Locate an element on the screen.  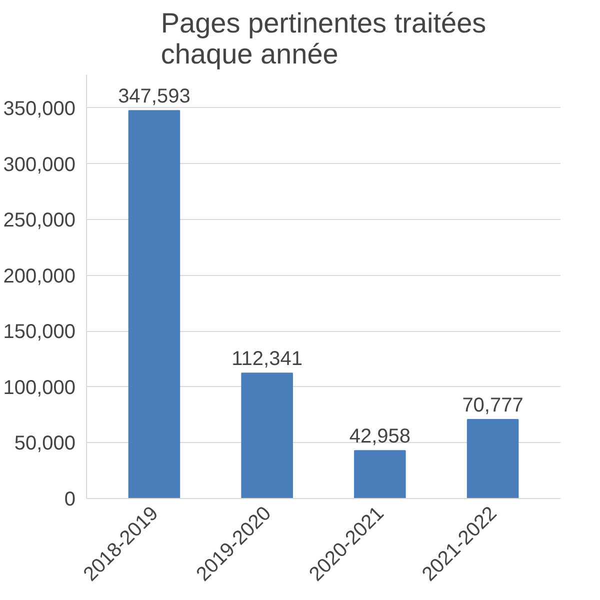
data-label: 112,341 is located at coordinates (267, 359).